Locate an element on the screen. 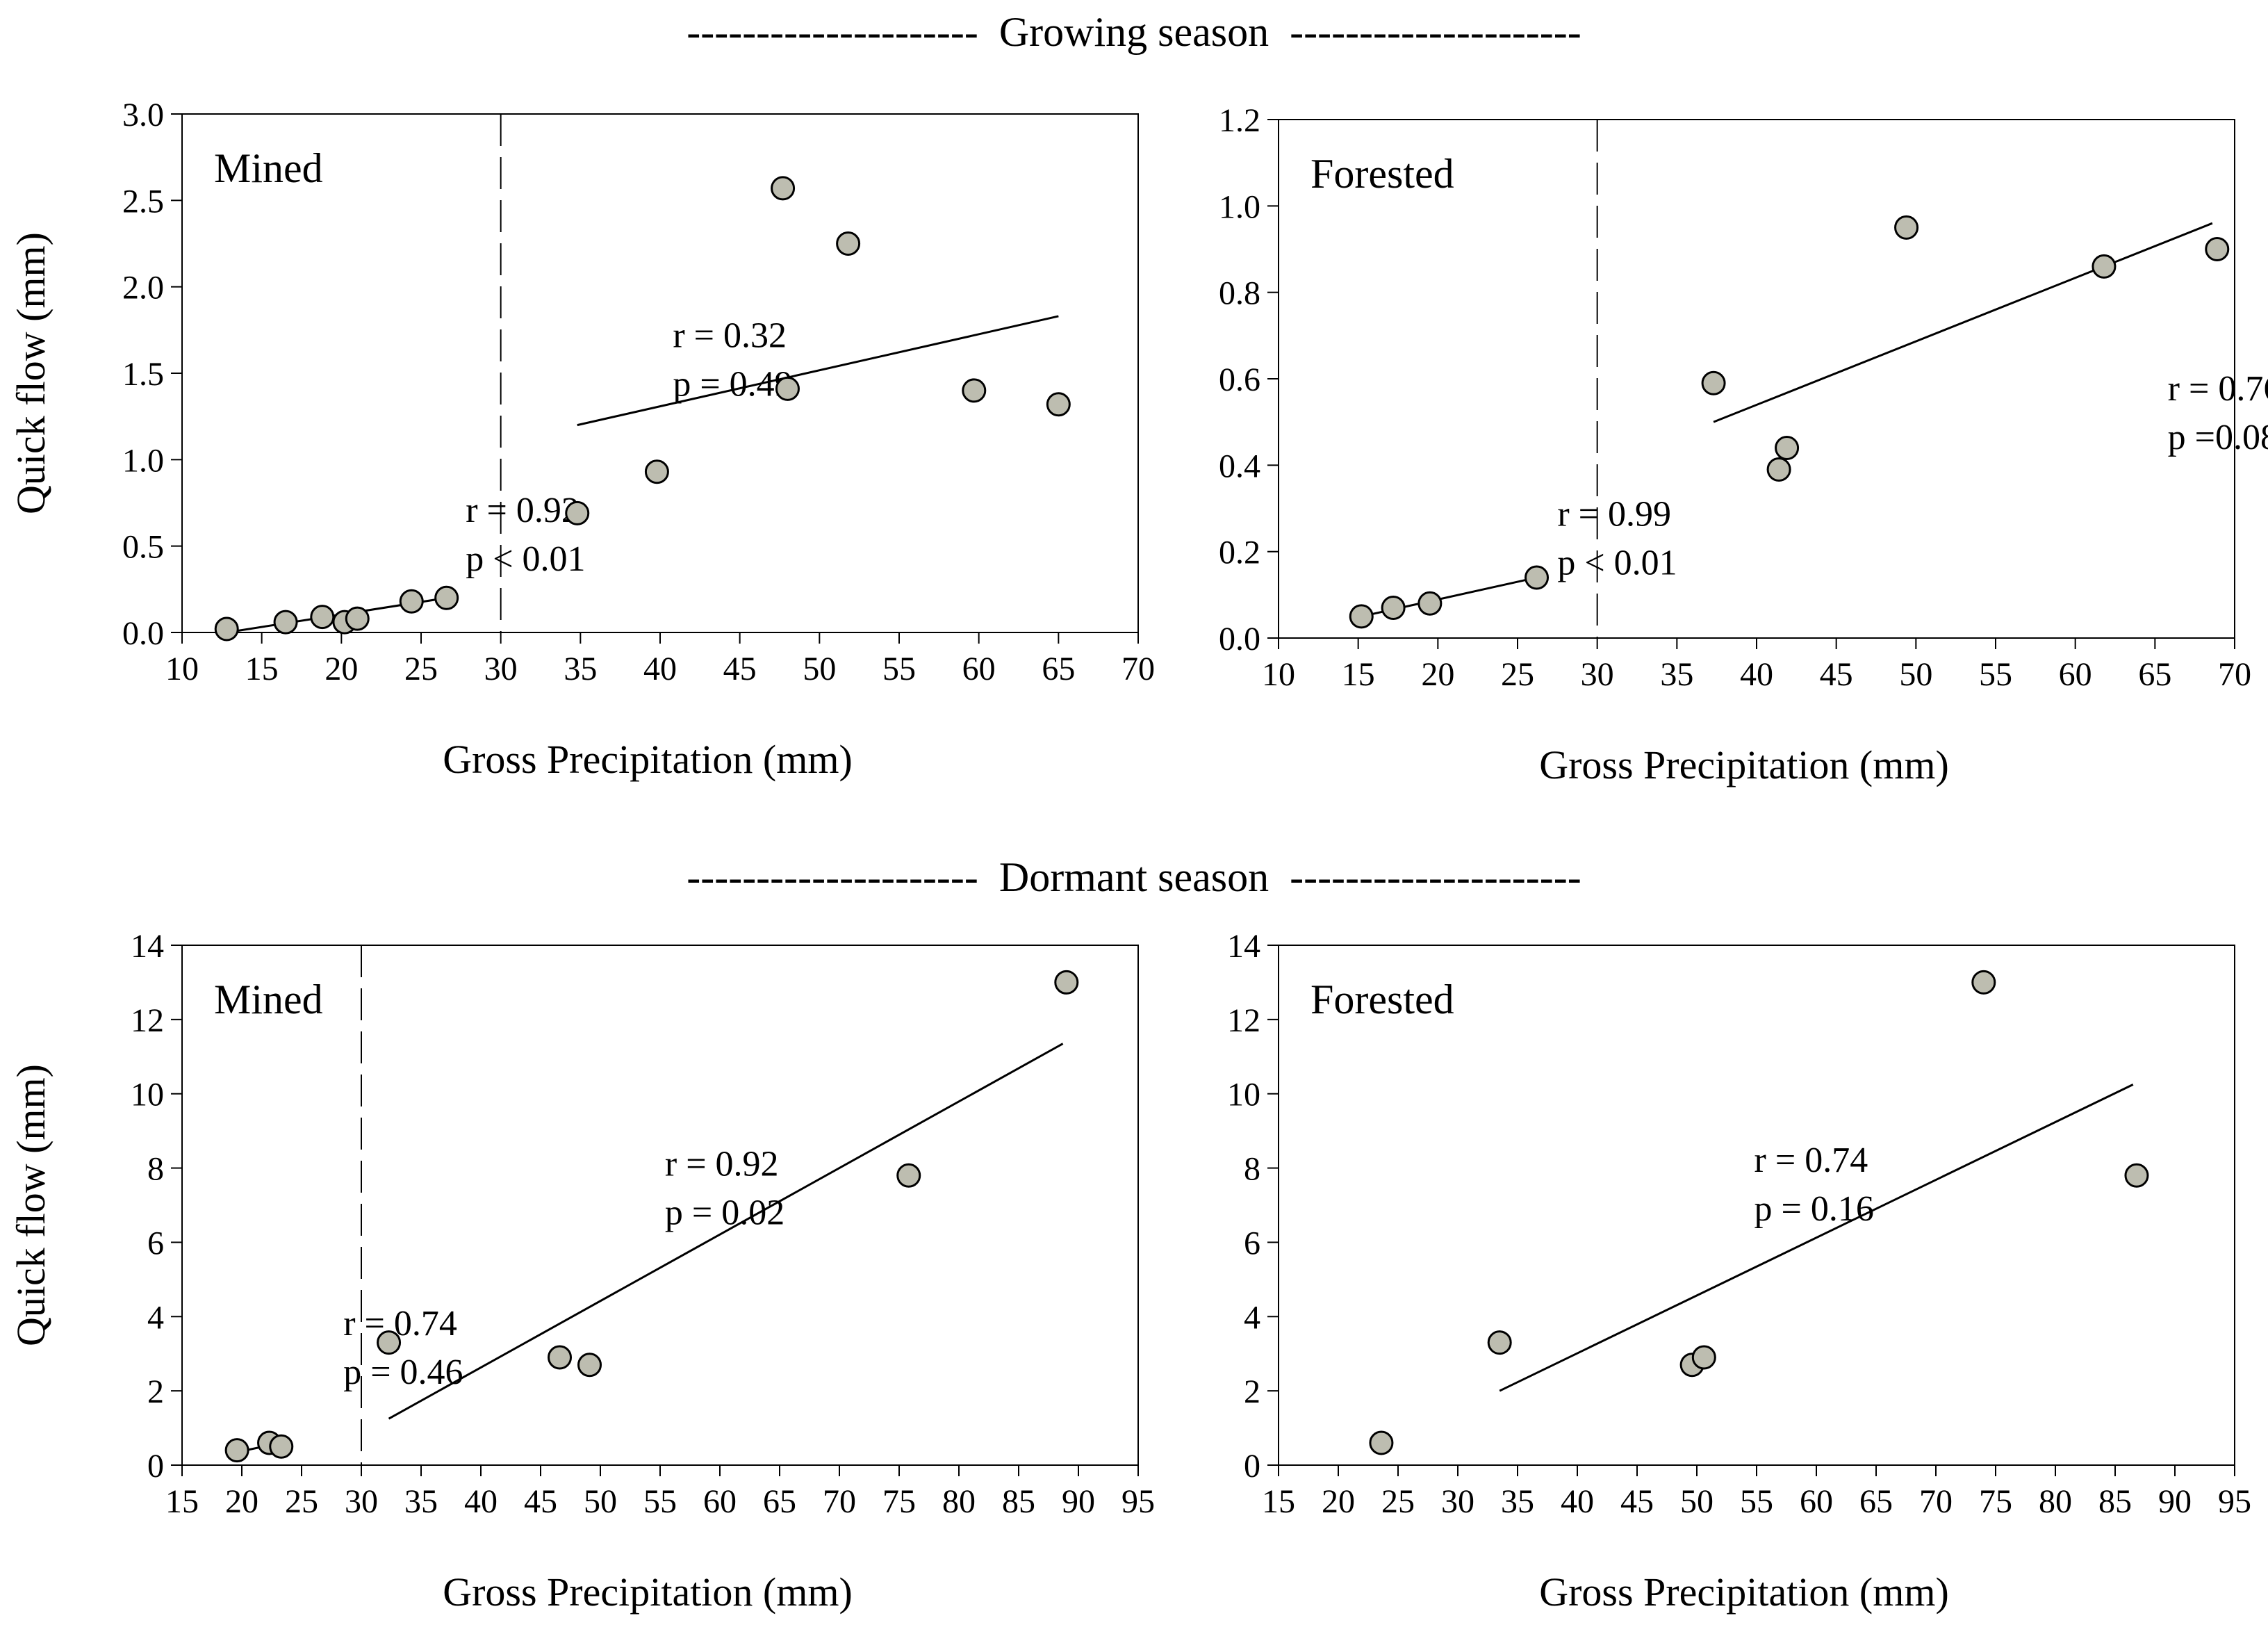  x-tick-label: 45 is located at coordinates (1637, 1501).